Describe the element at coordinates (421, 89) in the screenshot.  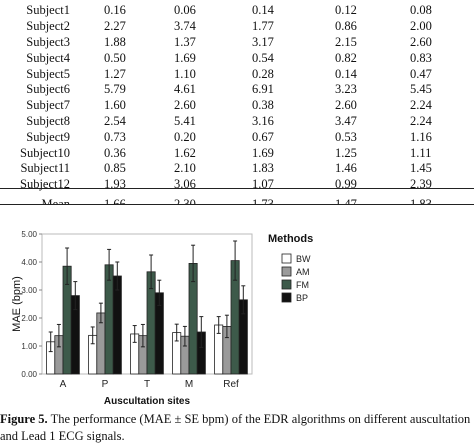
I see `table-cell: 5.45` at that location.